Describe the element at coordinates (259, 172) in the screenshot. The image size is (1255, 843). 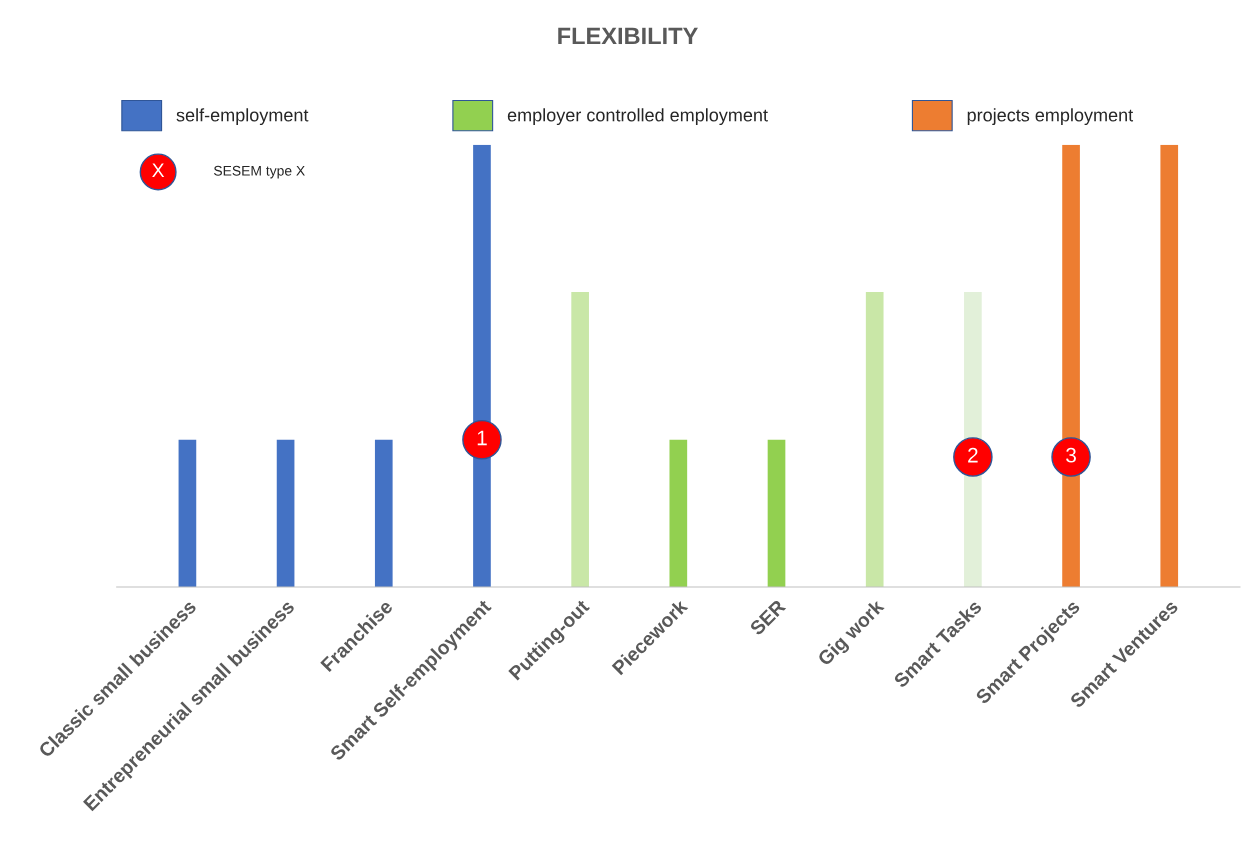
I see `annotation: SESEM type X` at that location.